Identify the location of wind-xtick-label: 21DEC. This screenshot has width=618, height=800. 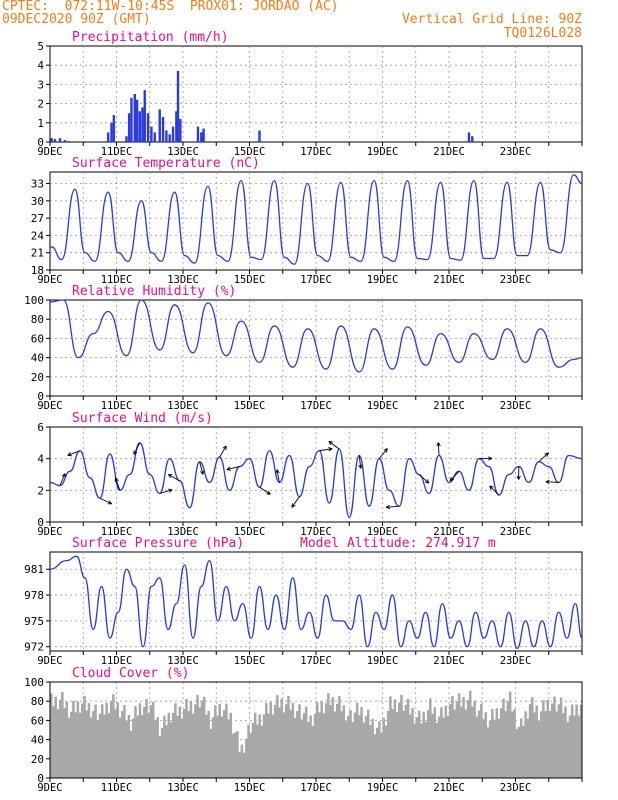
(449, 532).